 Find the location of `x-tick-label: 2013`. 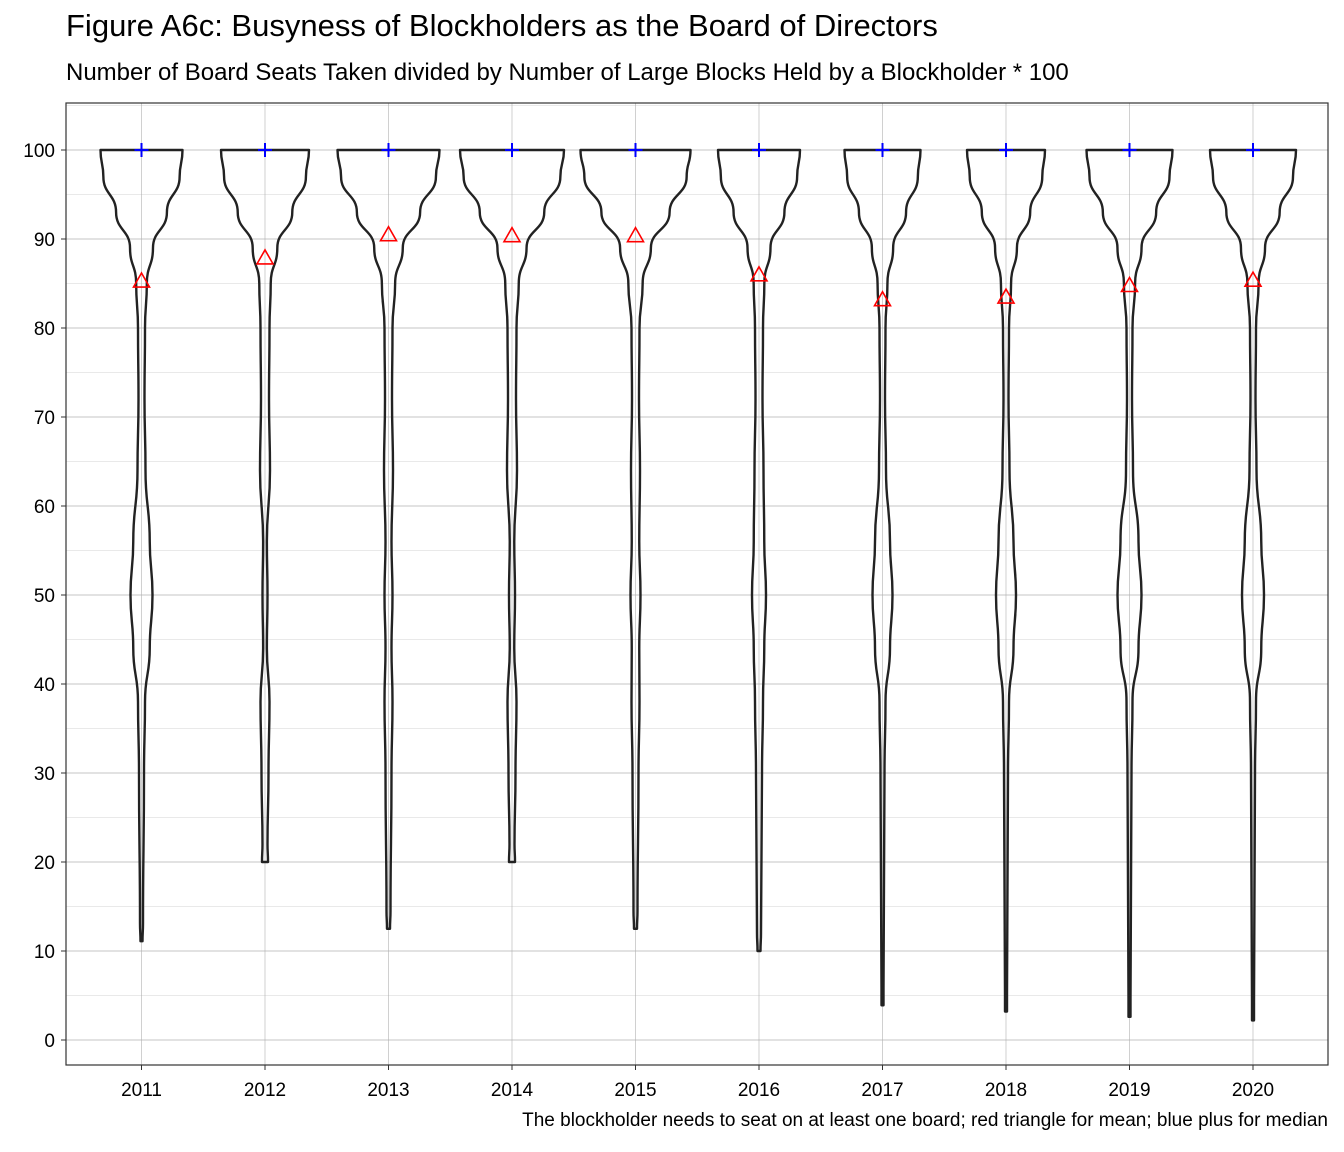

x-tick-label: 2013 is located at coordinates (388, 1090).